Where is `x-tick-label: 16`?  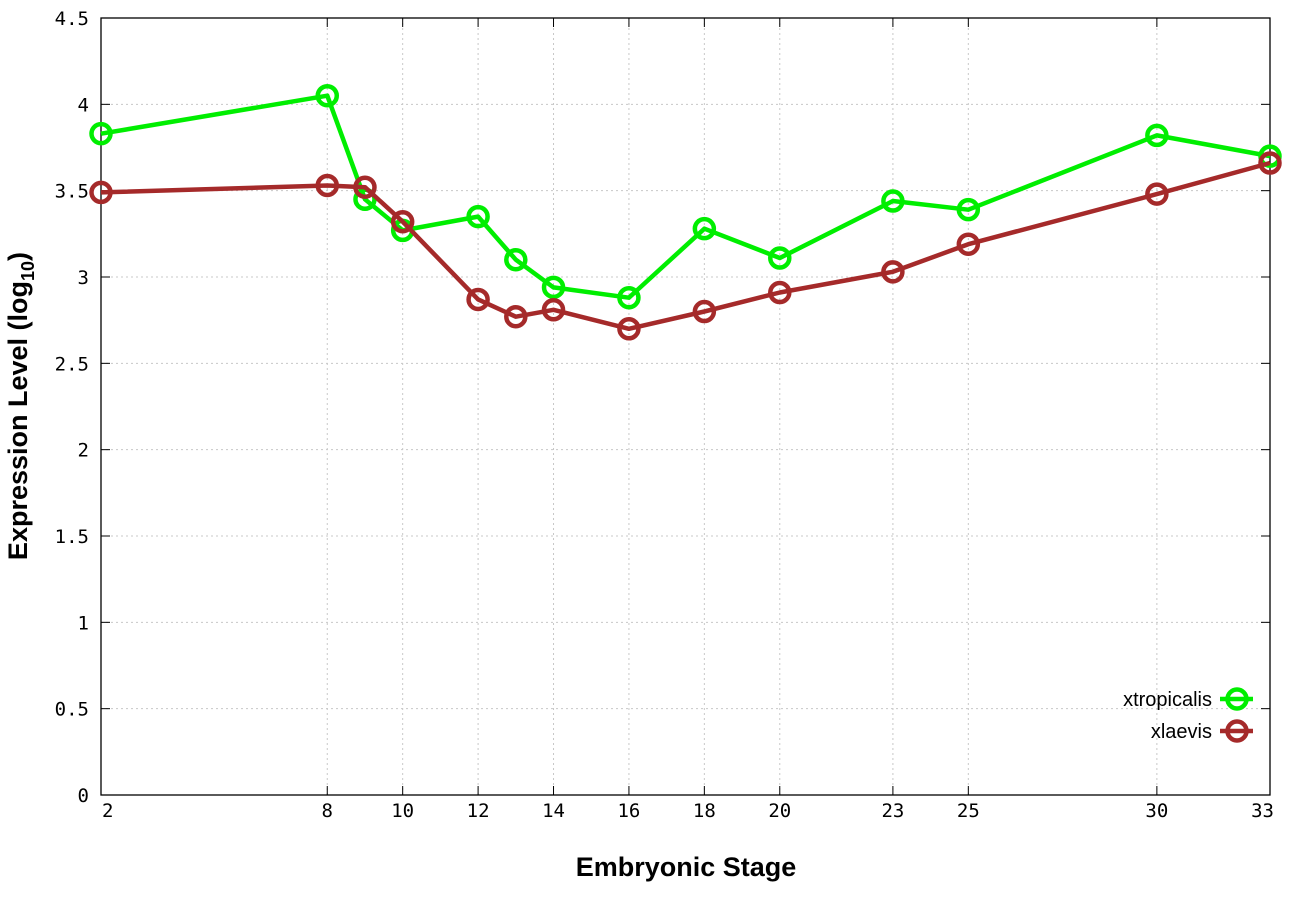
x-tick-label: 16 is located at coordinates (628, 811).